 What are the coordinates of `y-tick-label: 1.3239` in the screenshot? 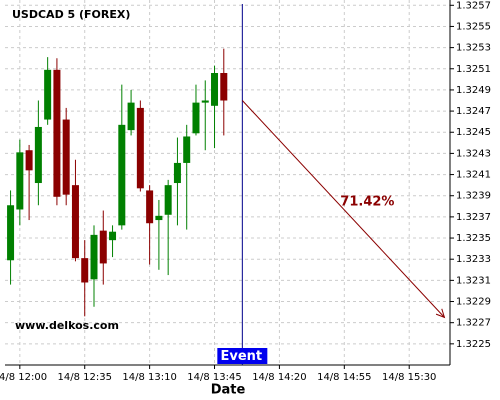 It's located at (473, 196).